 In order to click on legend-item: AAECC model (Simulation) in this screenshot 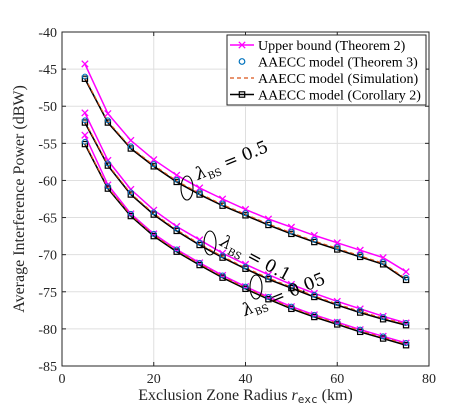, I will do `click(324, 79)`.